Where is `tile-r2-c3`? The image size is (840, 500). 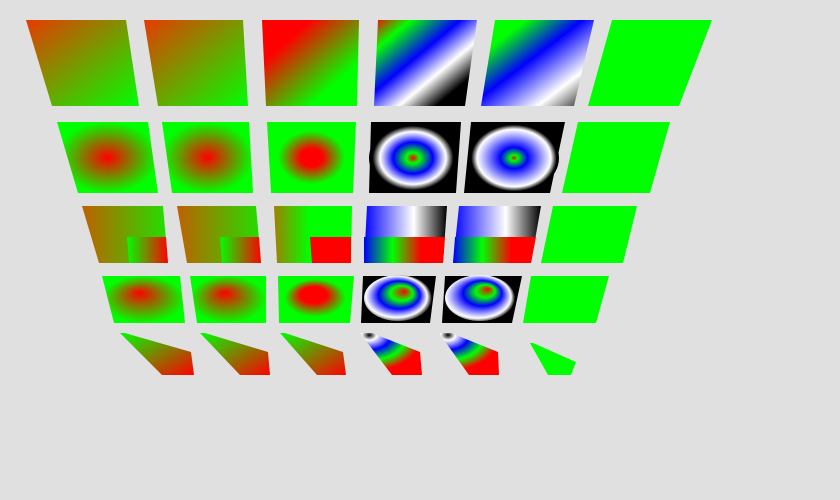 tile-r2-c3 is located at coordinates (311, 157).